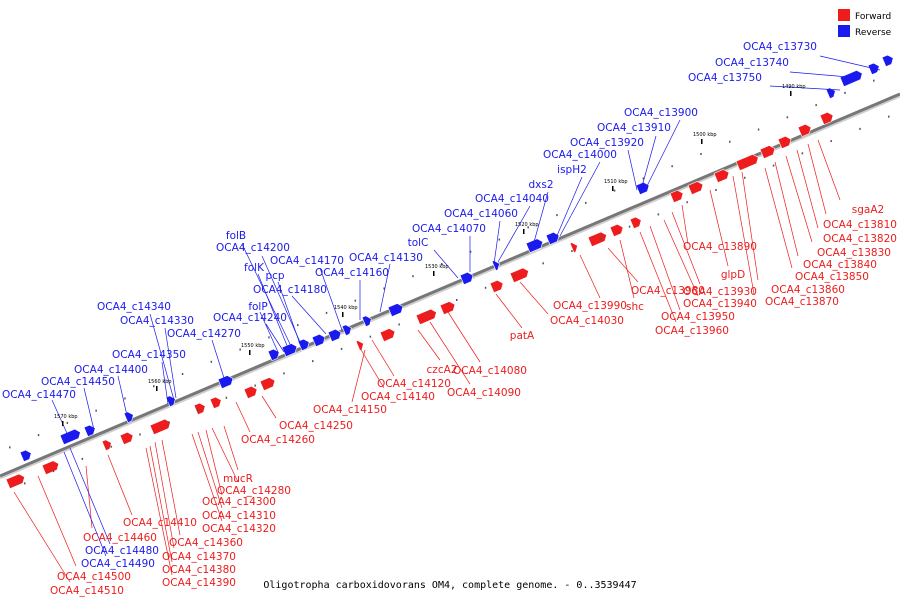 This screenshot has height=600, width=900. I want to click on gene-label: OCA4_c13810, so click(860, 225).